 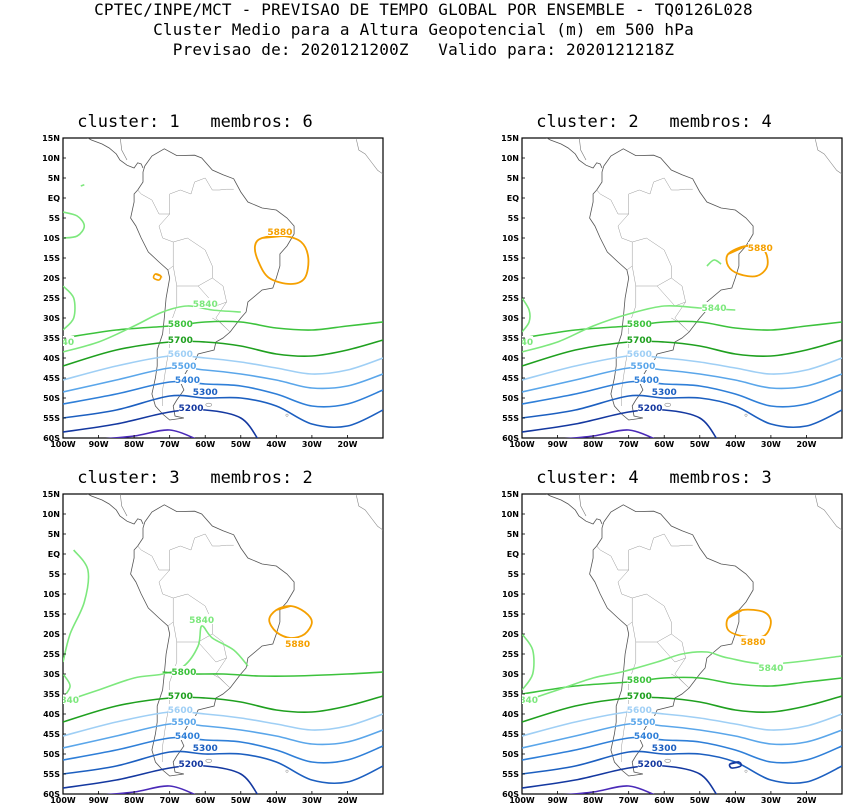 I want to click on lon-tick-label: 90W, so click(x=558, y=799).